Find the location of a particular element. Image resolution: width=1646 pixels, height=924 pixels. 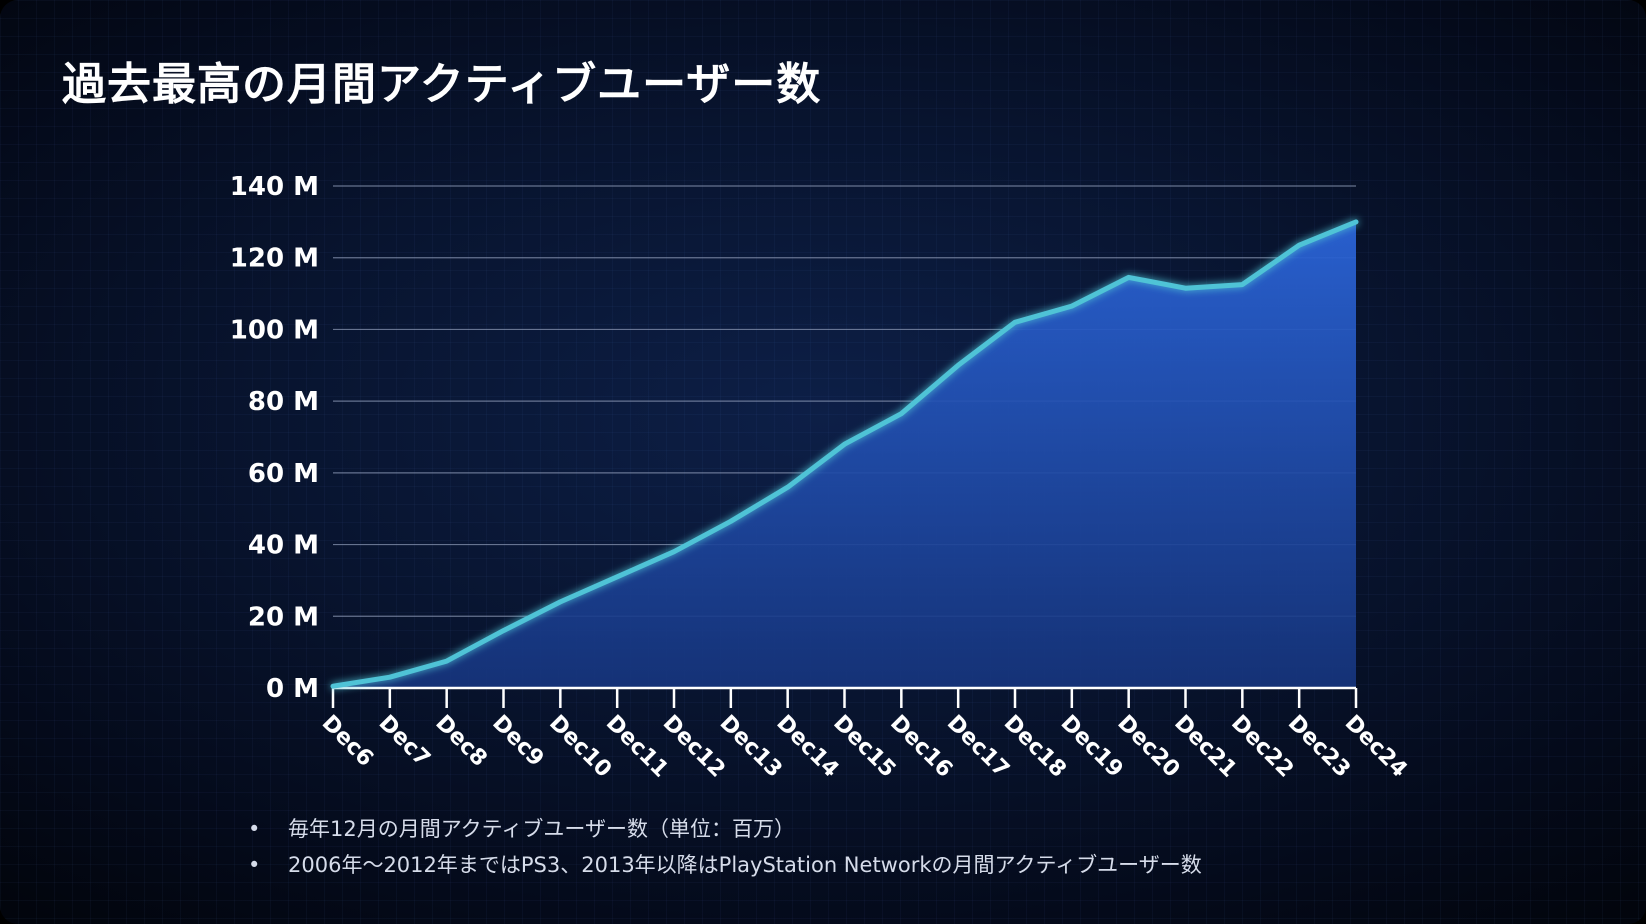

x-tick-label: Dec17 is located at coordinates (978, 747).